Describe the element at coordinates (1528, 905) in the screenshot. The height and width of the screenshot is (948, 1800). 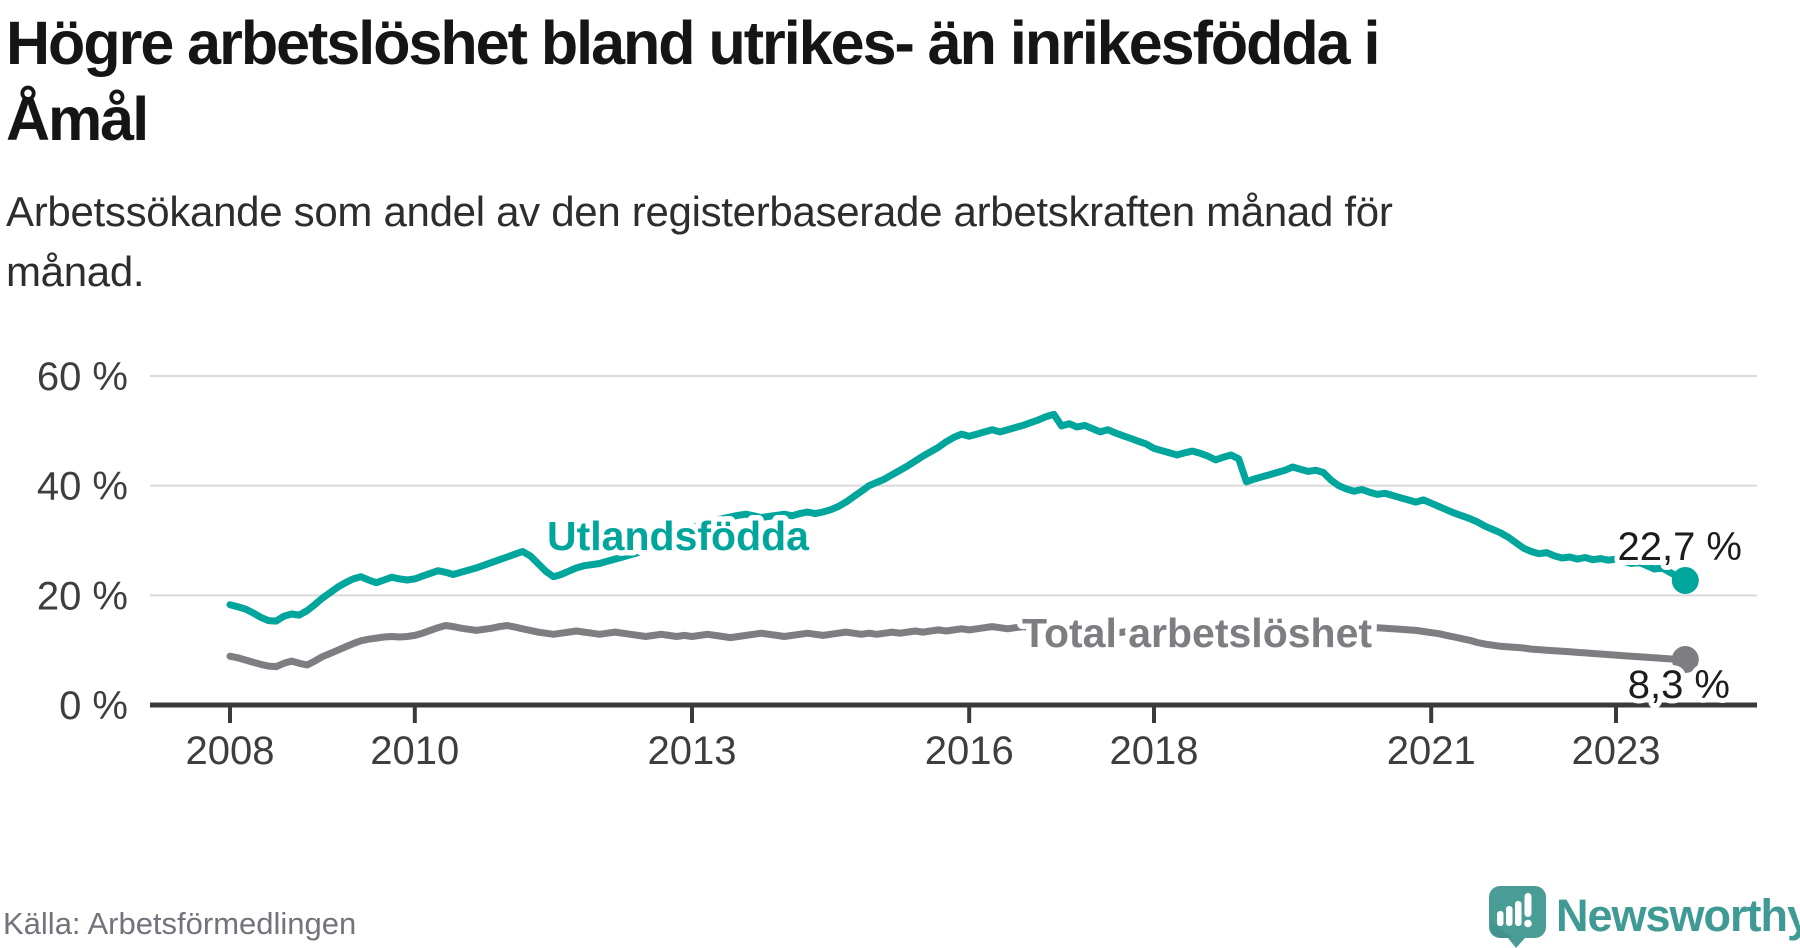
I see `exclamation-bar-icon` at that location.